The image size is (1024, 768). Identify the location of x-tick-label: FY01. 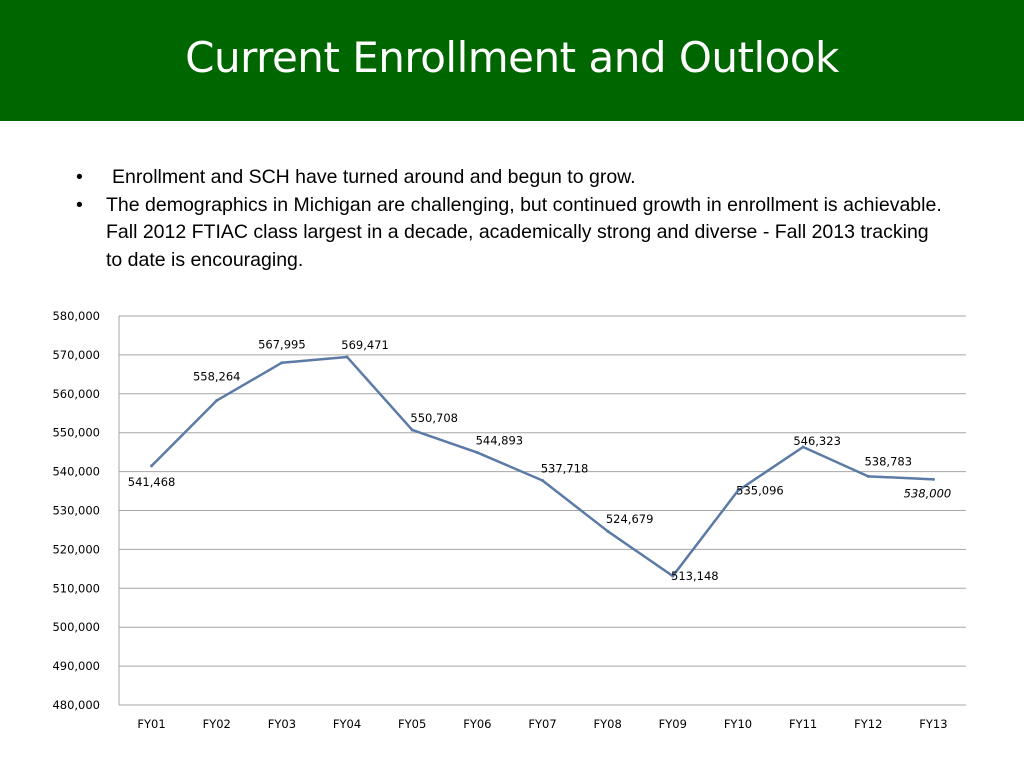
(151, 724).